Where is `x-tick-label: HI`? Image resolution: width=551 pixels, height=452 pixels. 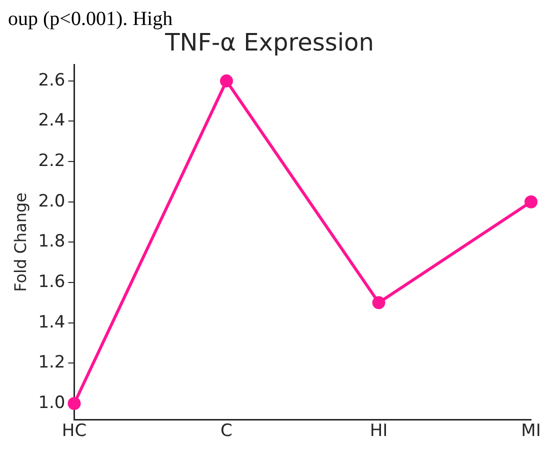
x-tick-label: HI is located at coordinates (379, 431).